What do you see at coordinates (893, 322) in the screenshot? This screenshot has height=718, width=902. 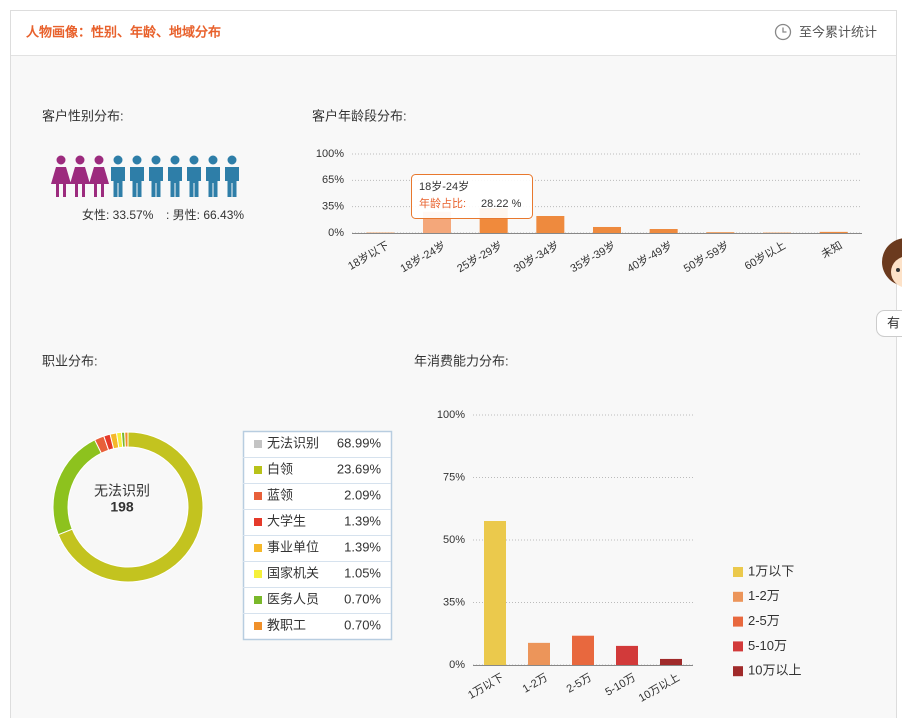 I see `side-button-label: 有` at bounding box center [893, 322].